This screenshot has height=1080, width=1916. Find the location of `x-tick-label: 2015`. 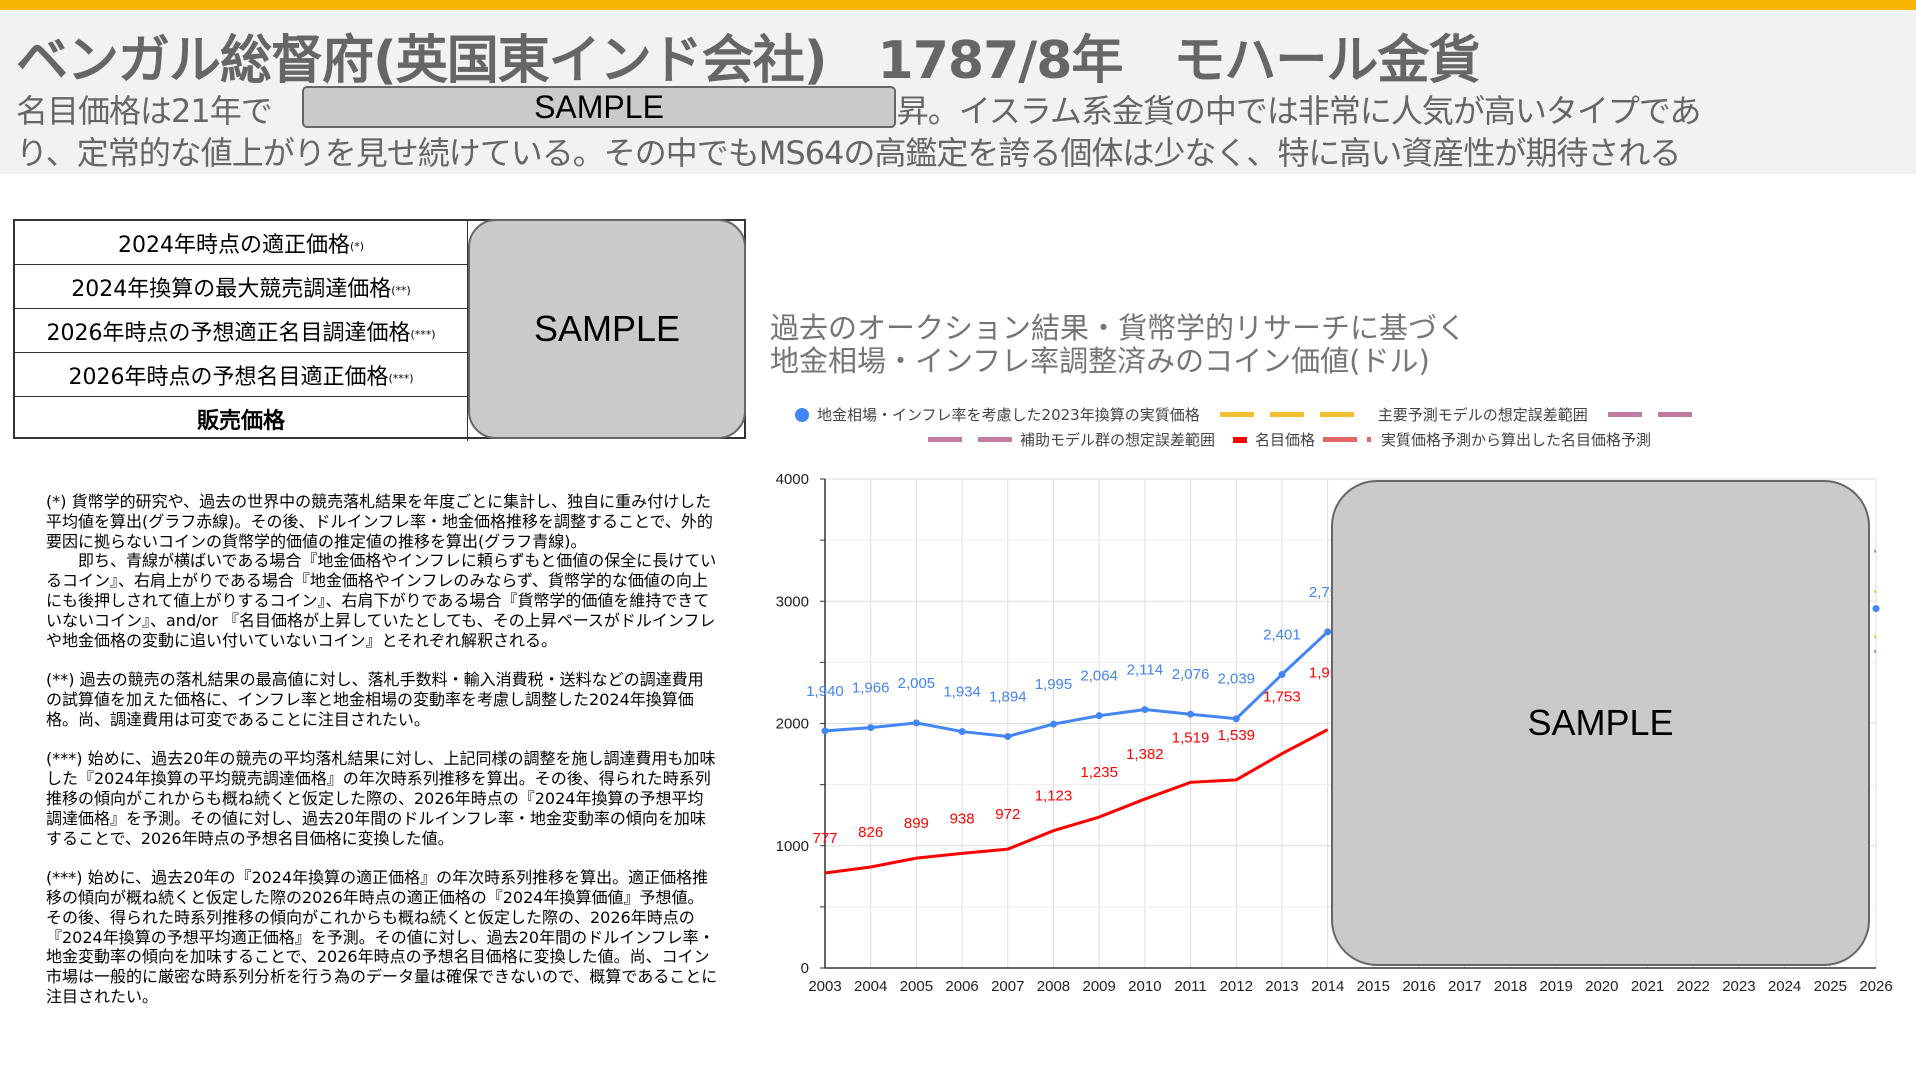

x-tick-label: 2015 is located at coordinates (1373, 986).